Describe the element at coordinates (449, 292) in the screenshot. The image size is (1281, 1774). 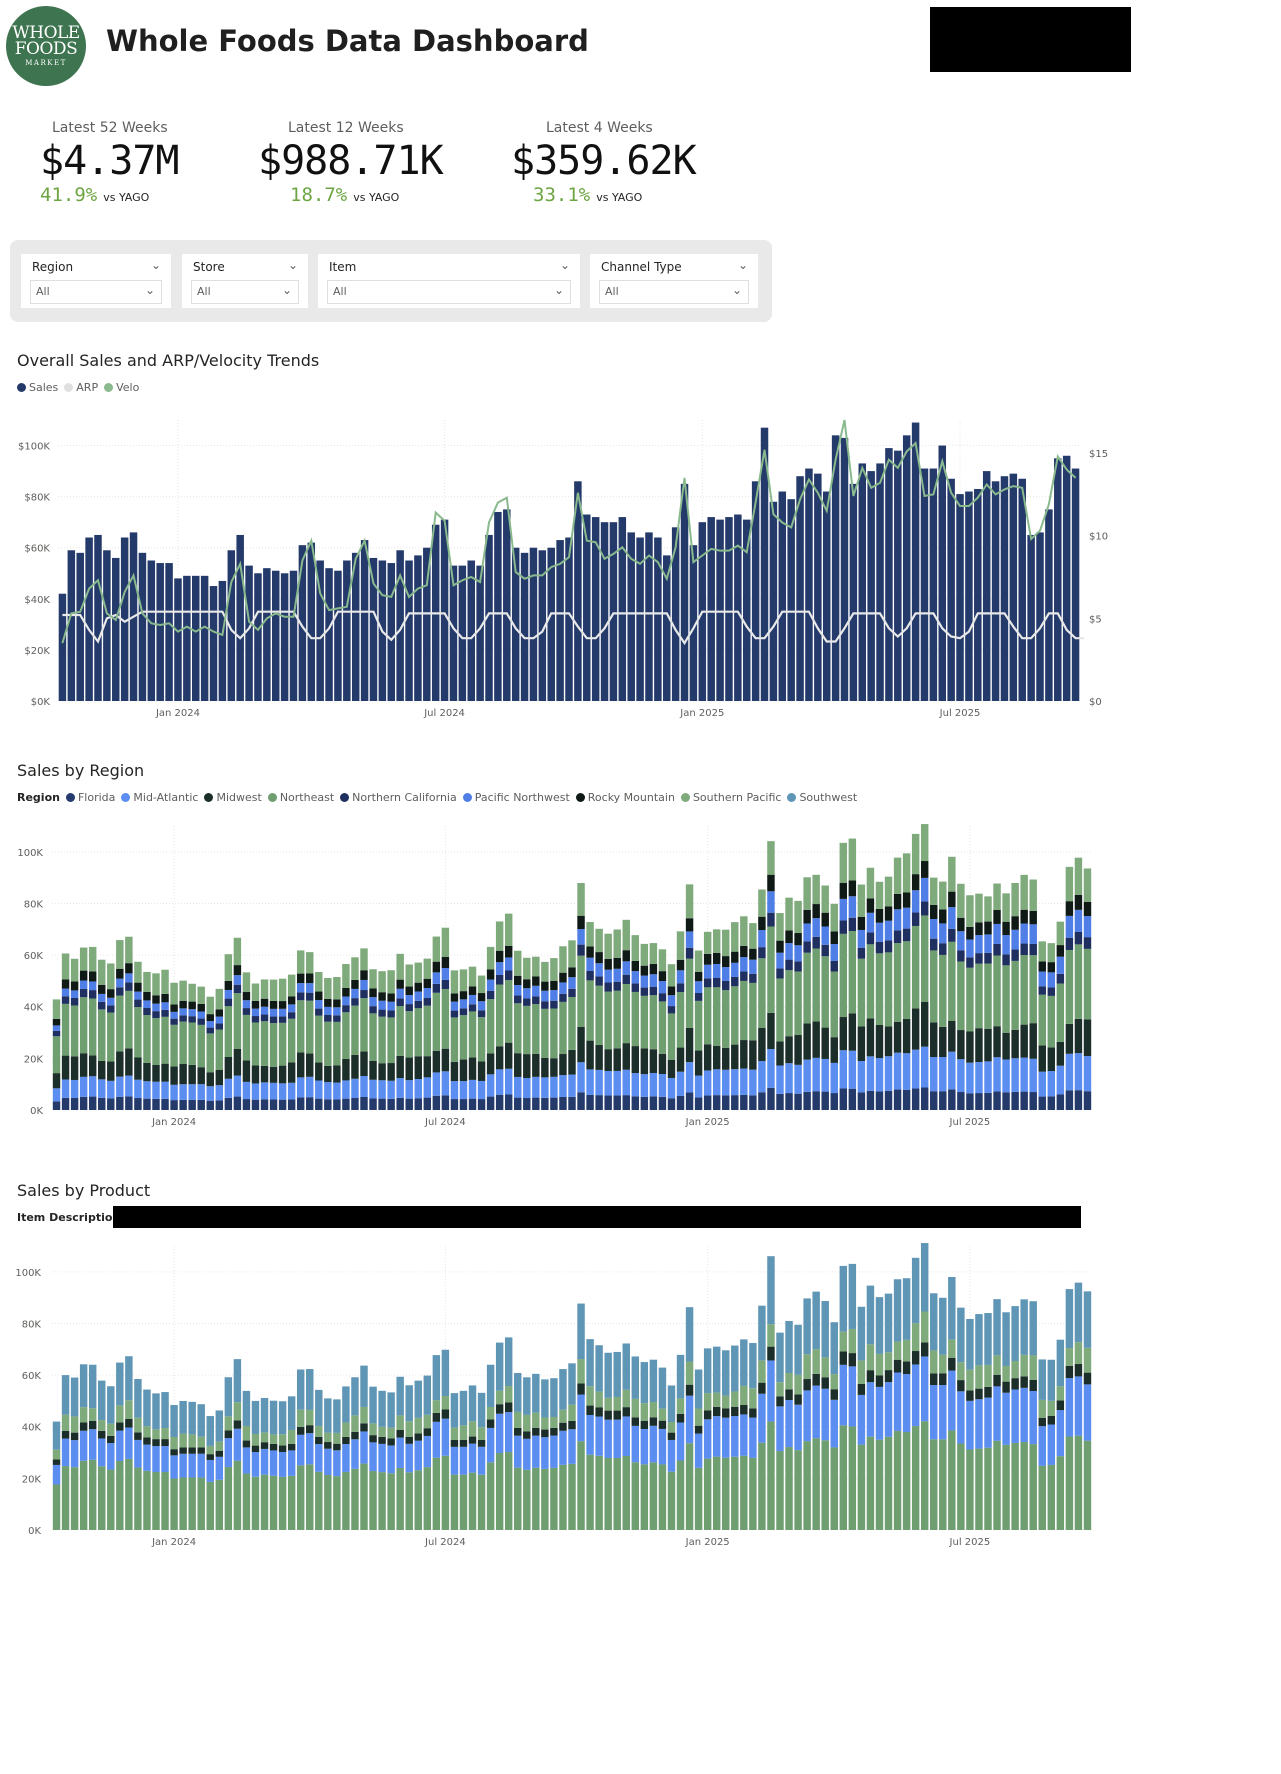
I see `item-dropdown: All ⌄` at that location.